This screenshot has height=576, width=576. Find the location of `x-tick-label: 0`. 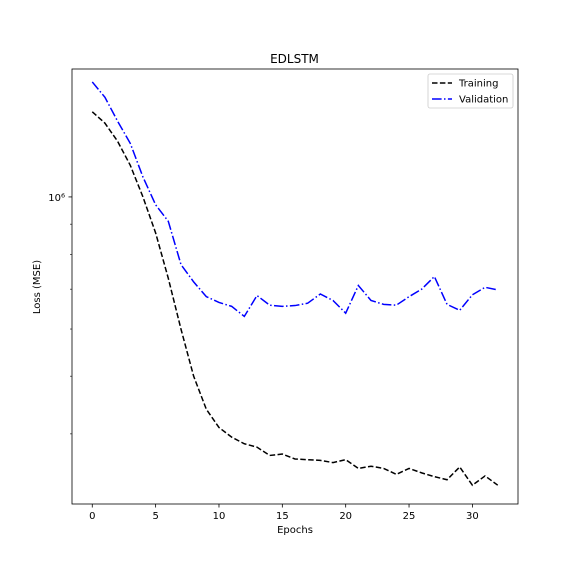

x-tick-label: 0 is located at coordinates (92, 516).